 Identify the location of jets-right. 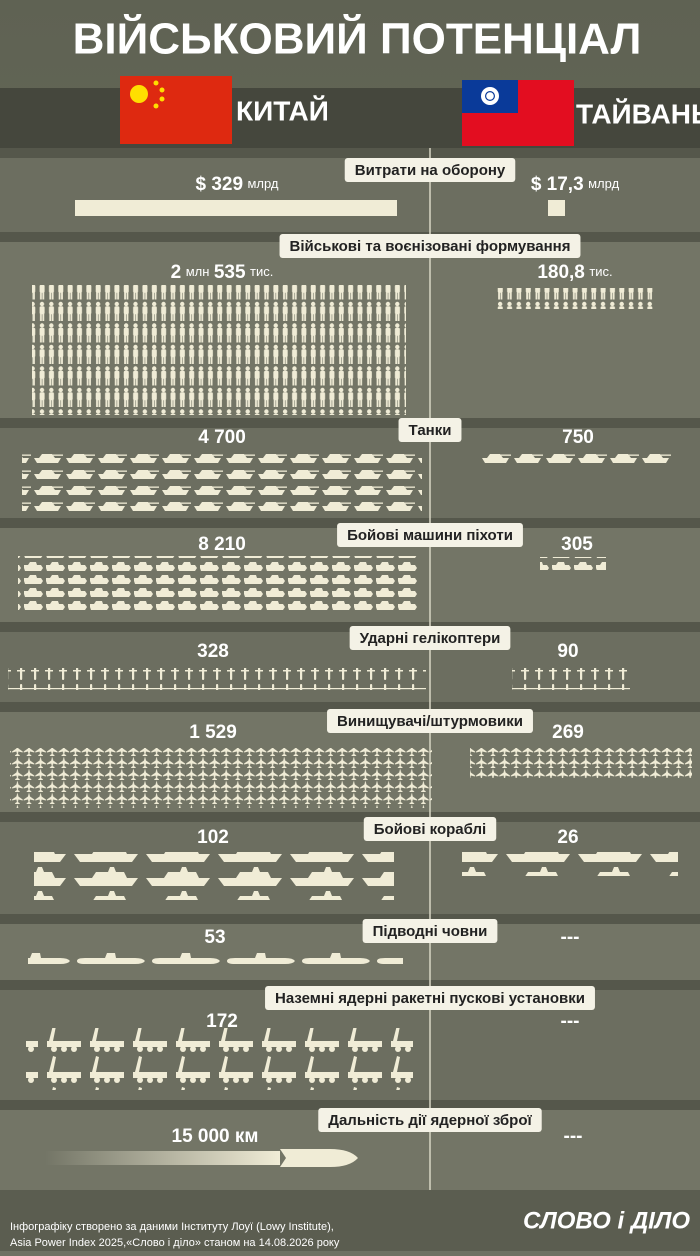
(581, 763).